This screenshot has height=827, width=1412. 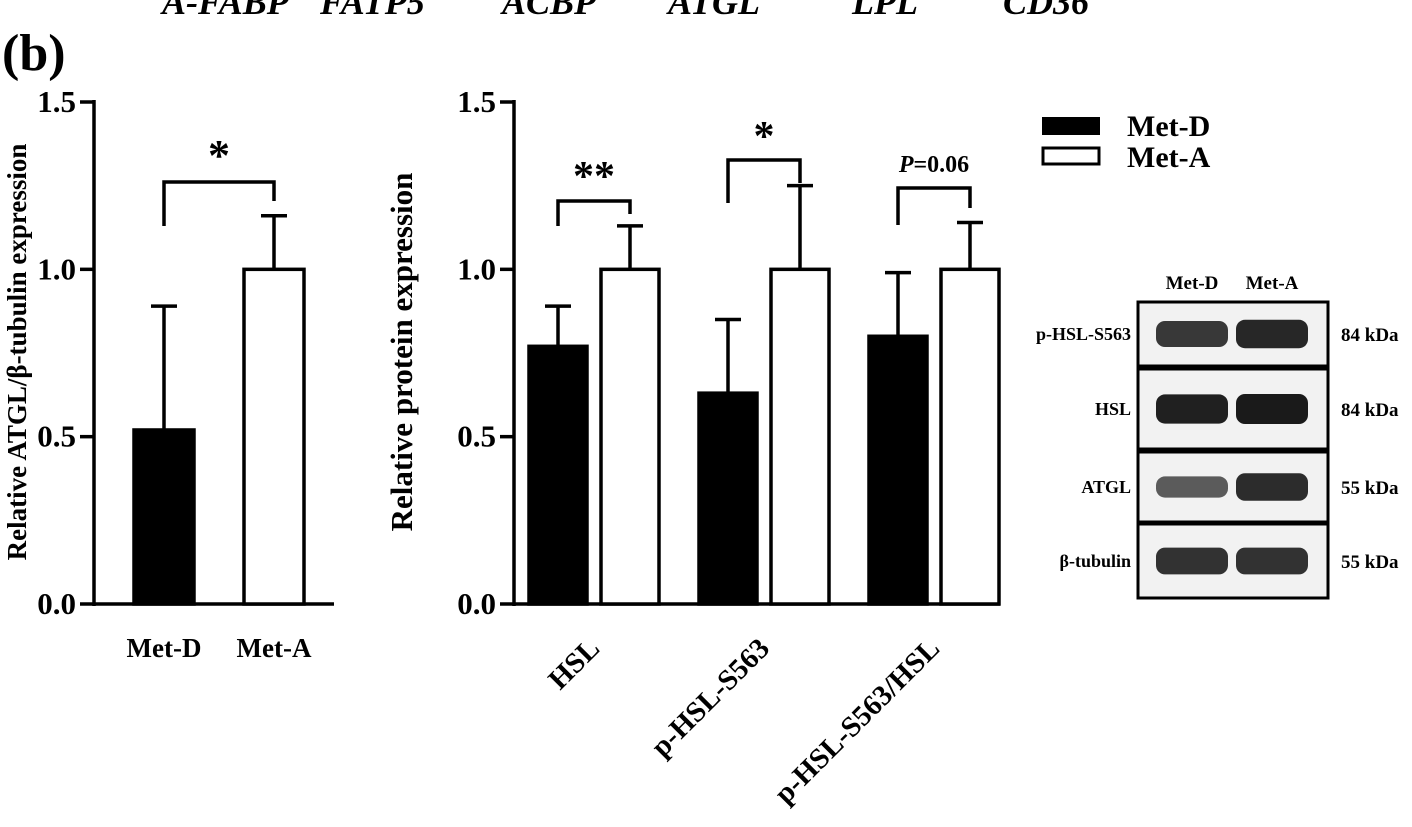 What do you see at coordinates (594, 177) in the screenshot?
I see `significance-star: **` at bounding box center [594, 177].